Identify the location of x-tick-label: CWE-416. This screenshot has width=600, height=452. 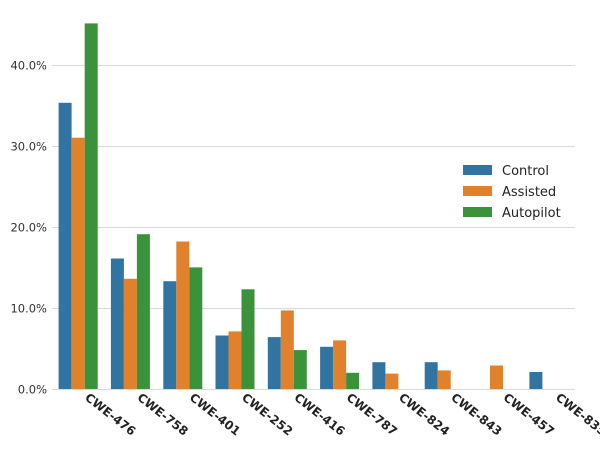
(320, 414).